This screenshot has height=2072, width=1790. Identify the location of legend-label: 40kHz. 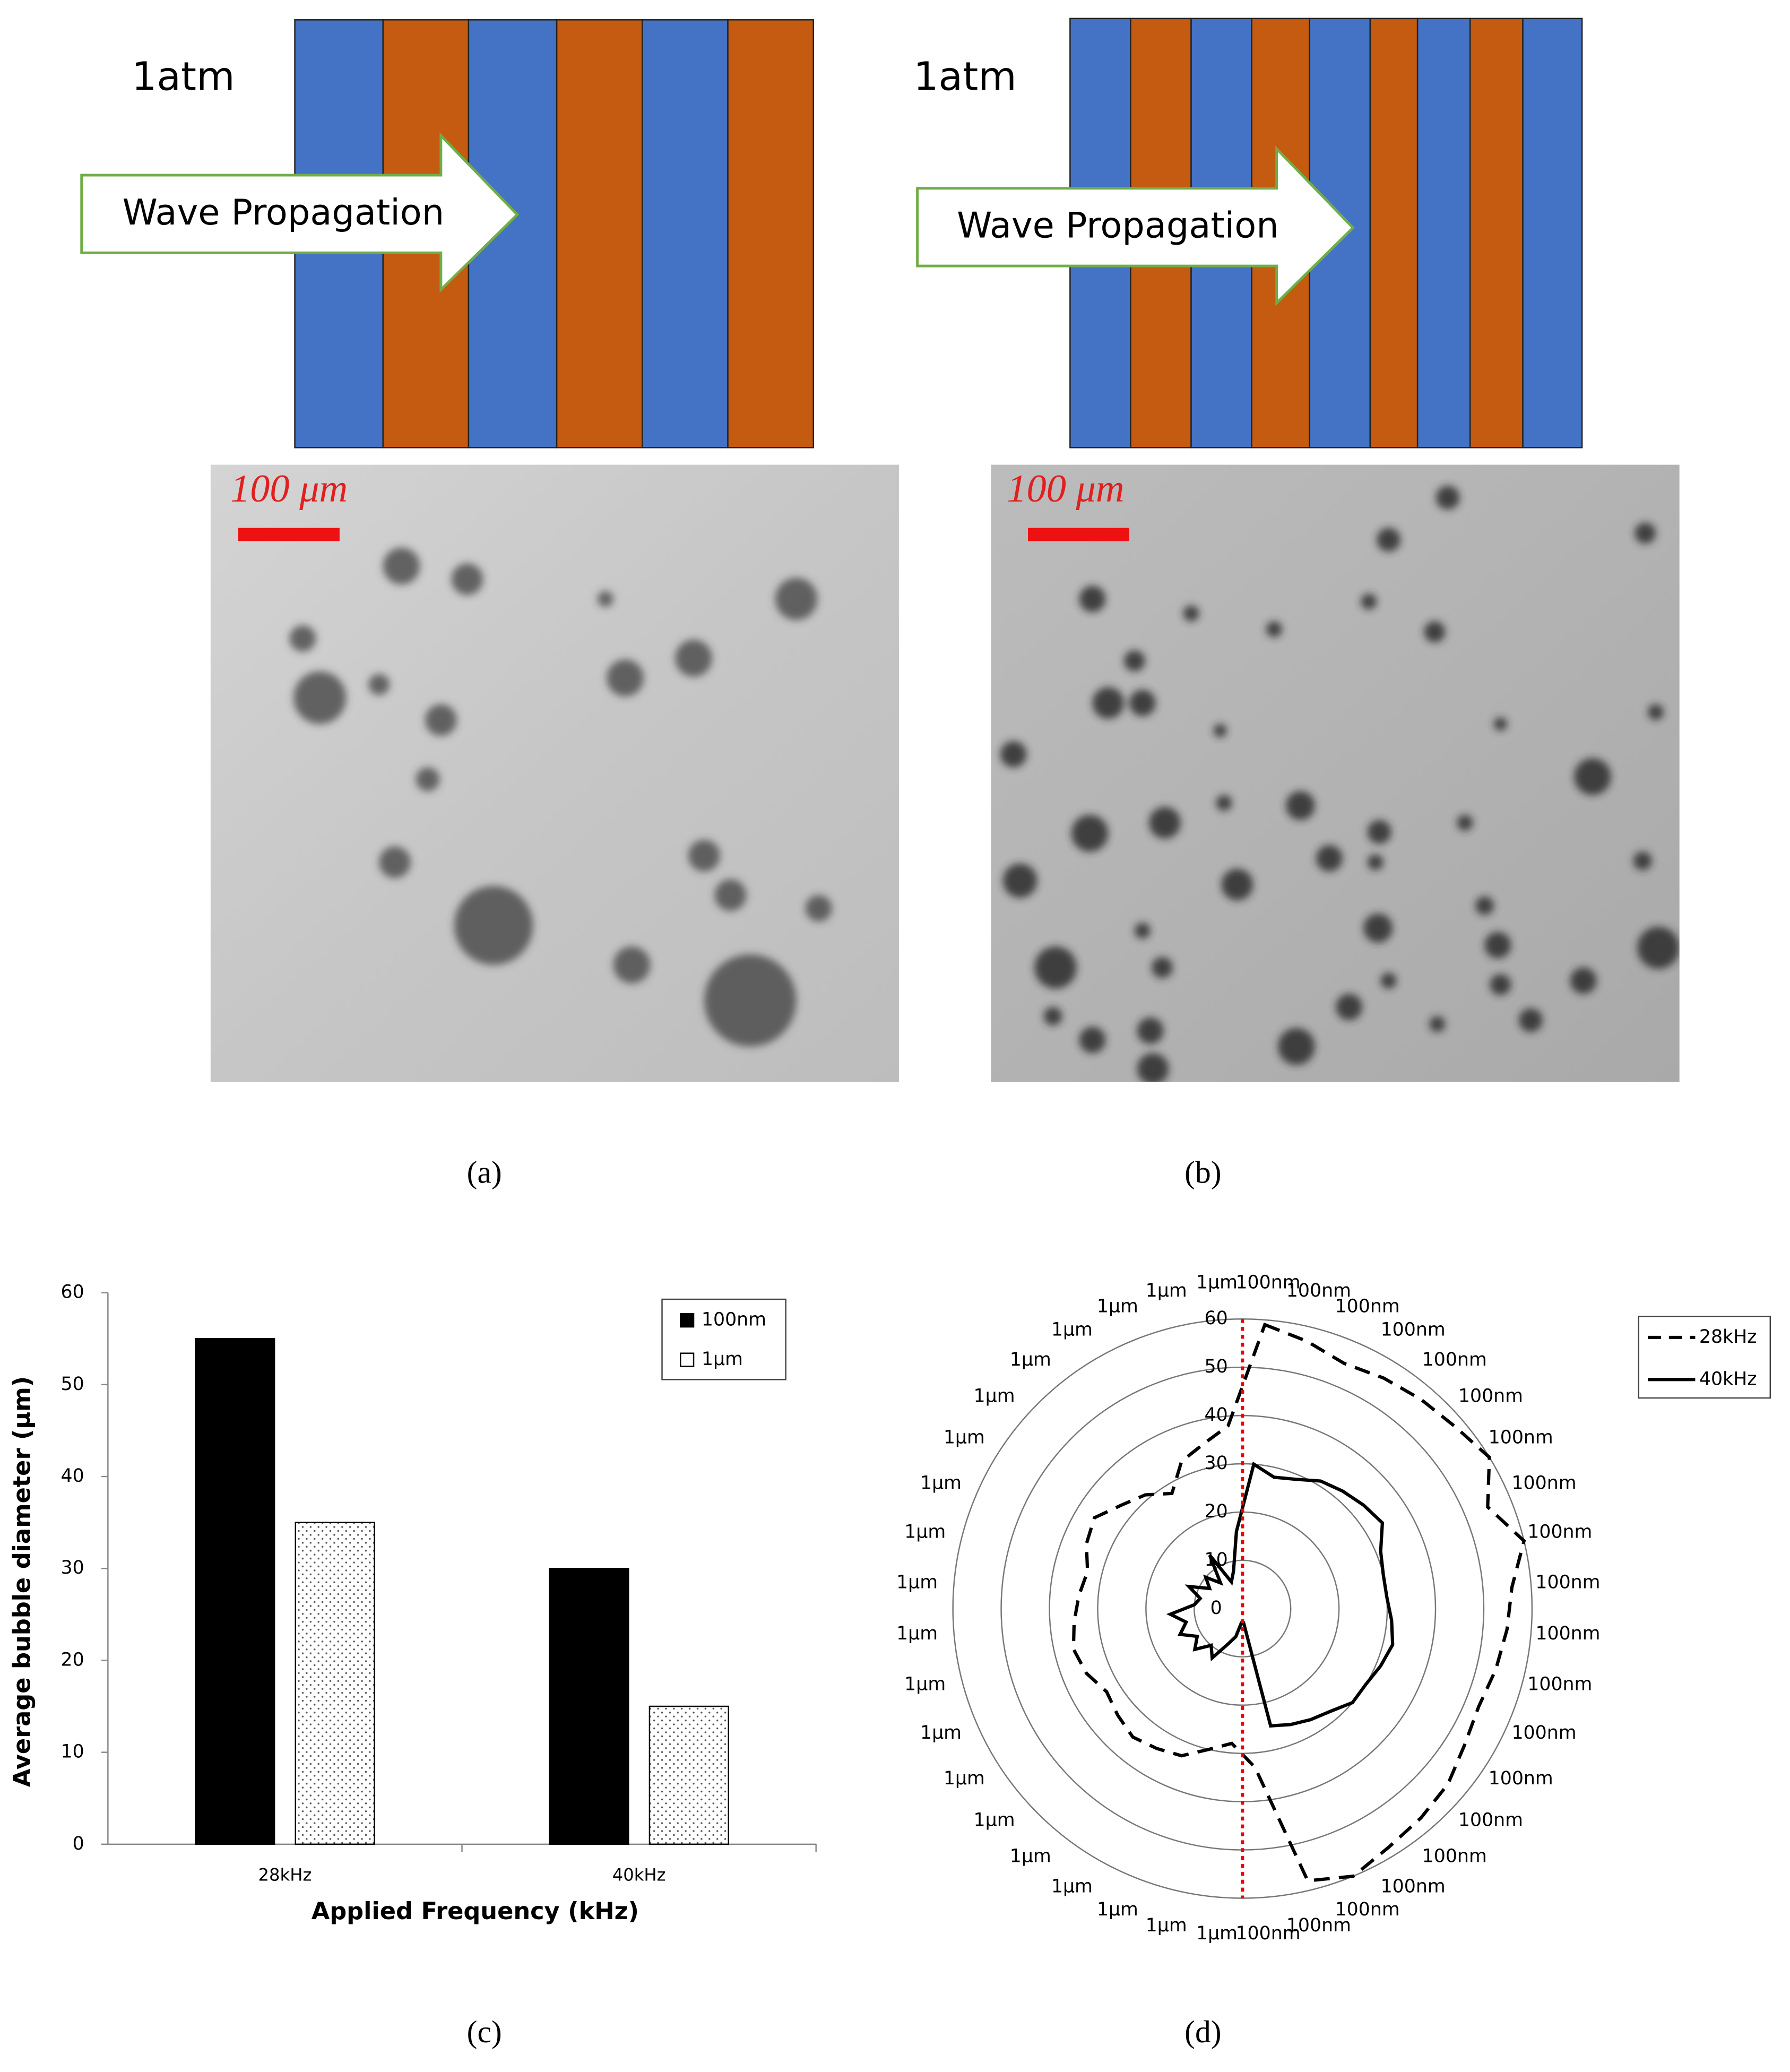
(1728, 1378).